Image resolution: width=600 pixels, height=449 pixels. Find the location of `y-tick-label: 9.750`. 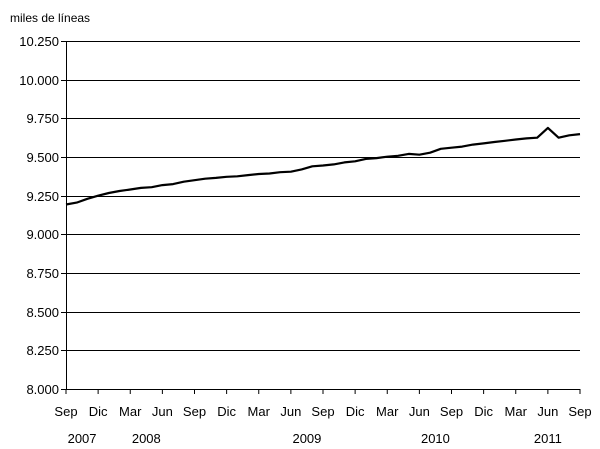

y-tick-label: 9.750 is located at coordinates (42, 118).